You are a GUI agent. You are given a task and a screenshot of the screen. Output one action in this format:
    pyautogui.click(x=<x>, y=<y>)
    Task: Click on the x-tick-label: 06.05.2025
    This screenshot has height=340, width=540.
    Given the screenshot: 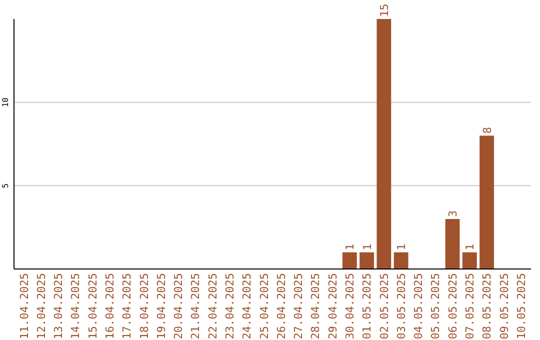 What is the action you would take?
    pyautogui.click(x=453, y=306)
    